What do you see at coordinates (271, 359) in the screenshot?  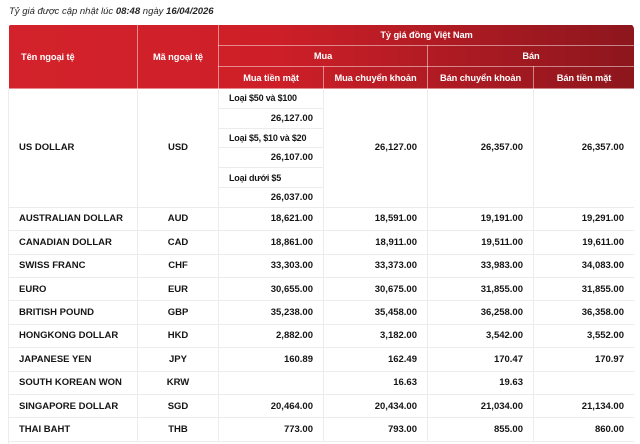 I see `cash-buy-cell: 160.89` at bounding box center [271, 359].